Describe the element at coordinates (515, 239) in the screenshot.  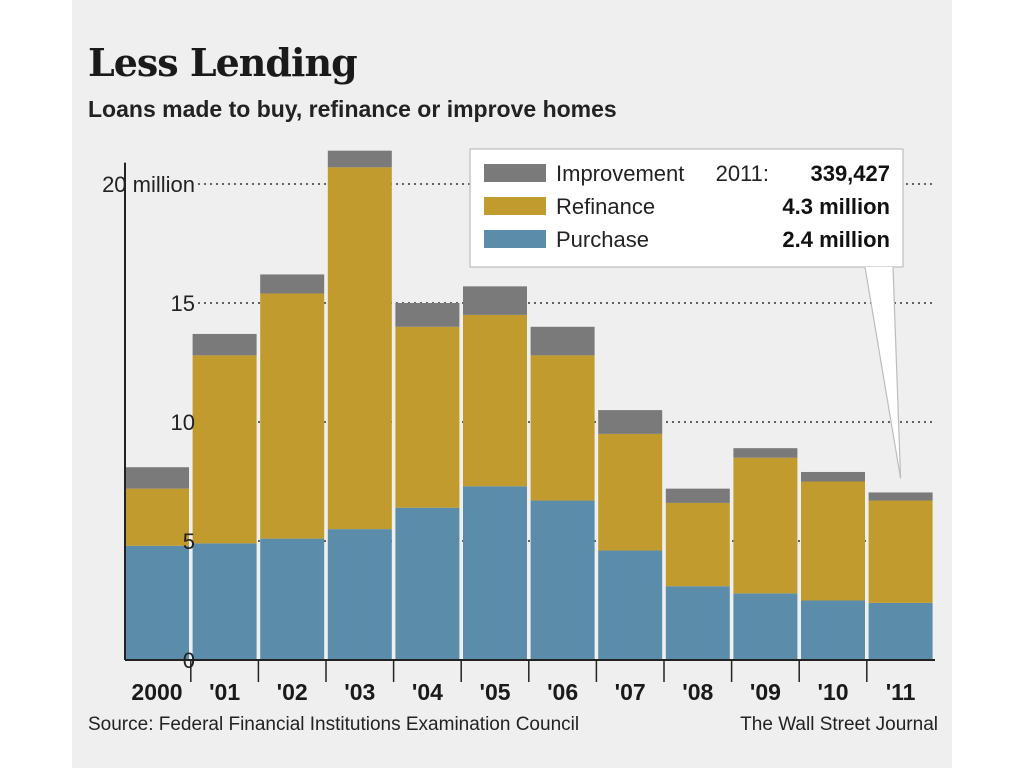
I see `legend-swatch-purchase` at that location.